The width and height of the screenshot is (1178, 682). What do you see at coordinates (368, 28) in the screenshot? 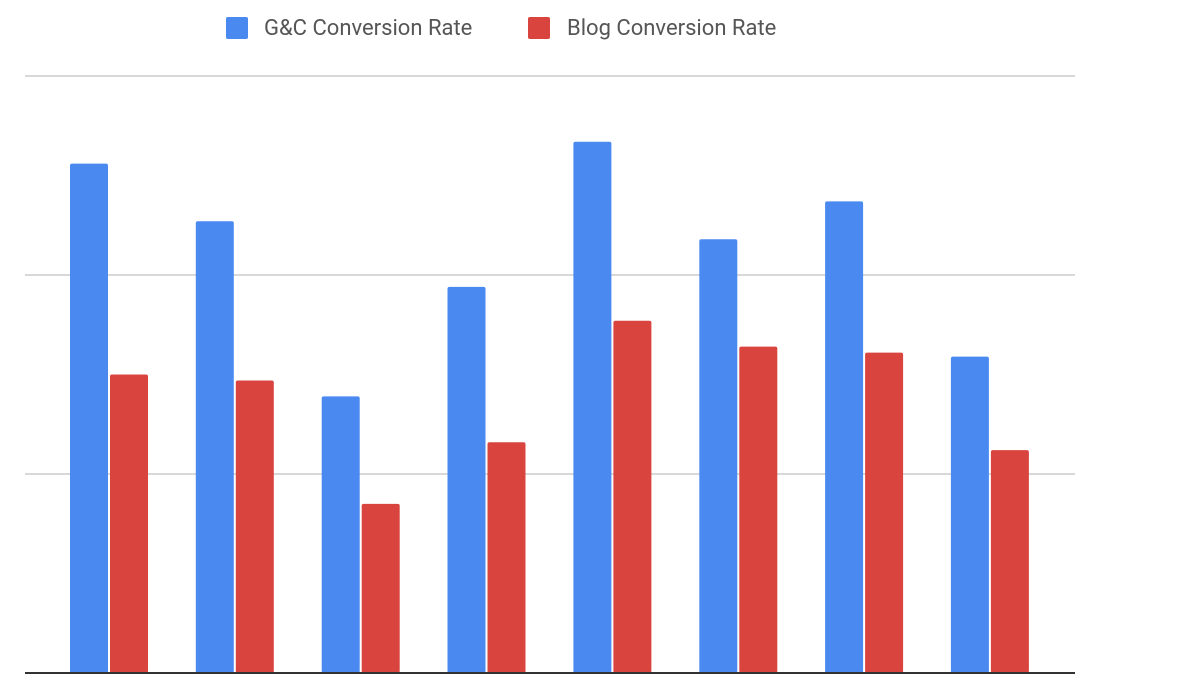
I see `legend-label-gc: G&C Conversion Rate` at bounding box center [368, 28].